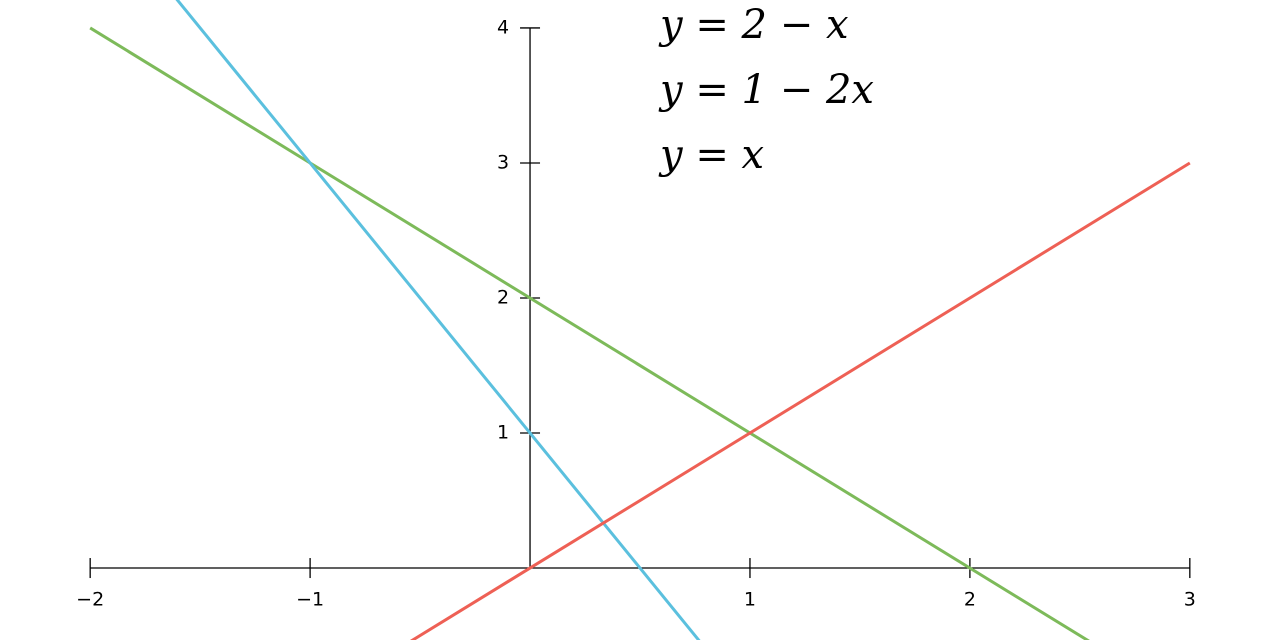 The height and width of the screenshot is (640, 1280). What do you see at coordinates (711, 155) in the screenshot?
I see `legend-label: y = x` at bounding box center [711, 155].